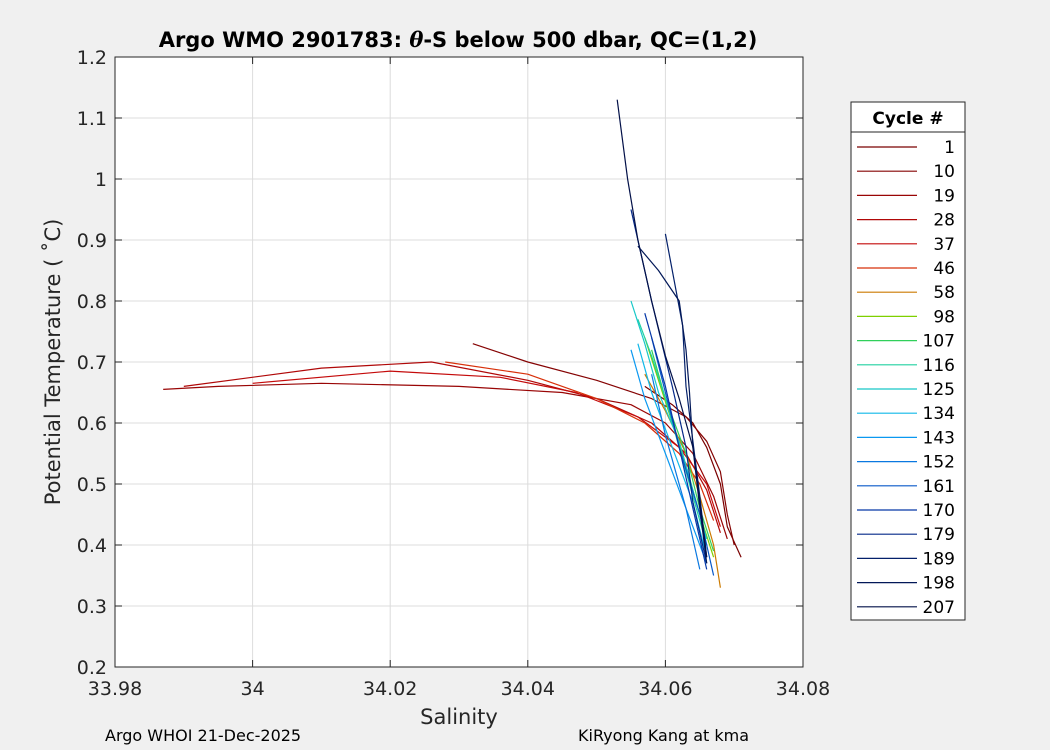 The width and height of the screenshot is (1050, 750). I want to click on y-tick-label: 1.1, so click(92, 119).